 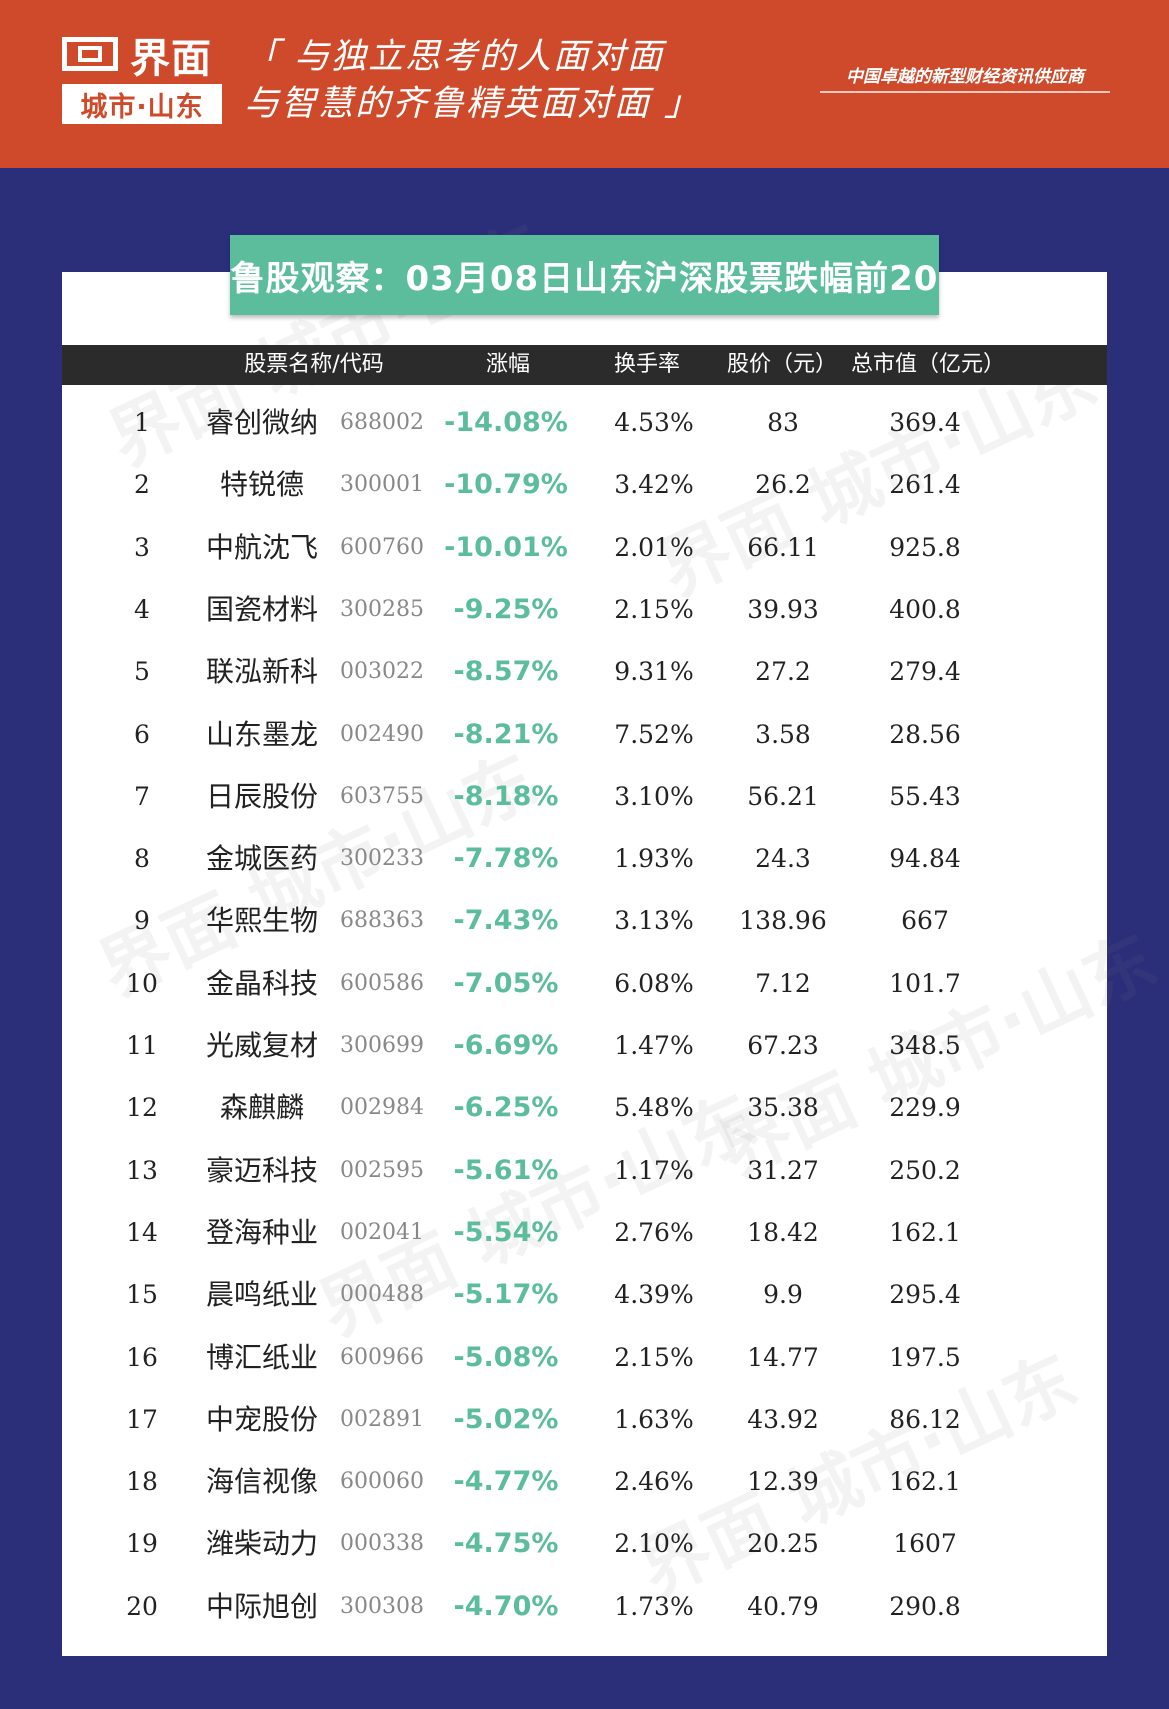 What do you see at coordinates (508, 364) in the screenshot?
I see `column-header-change: 涨幅` at bounding box center [508, 364].